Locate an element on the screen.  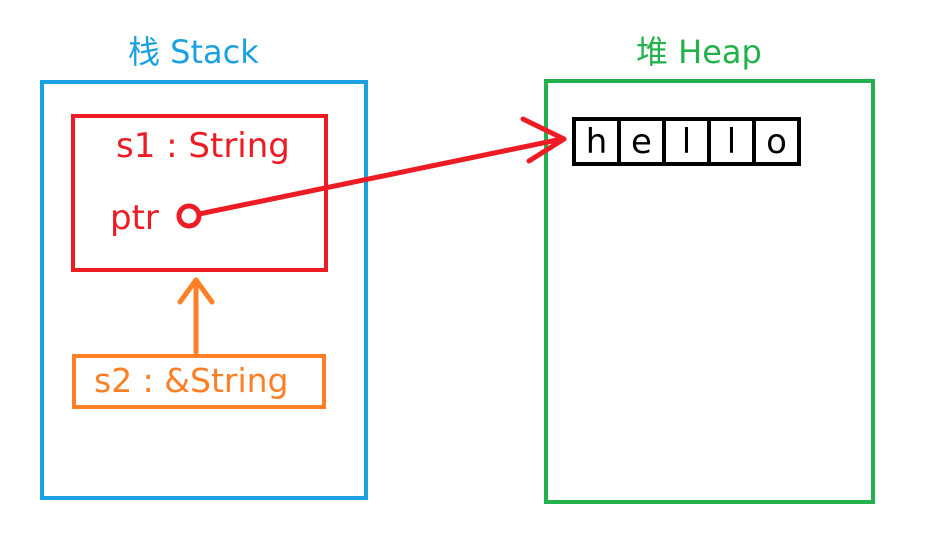
ptr-label: ptr is located at coordinates (134, 218).